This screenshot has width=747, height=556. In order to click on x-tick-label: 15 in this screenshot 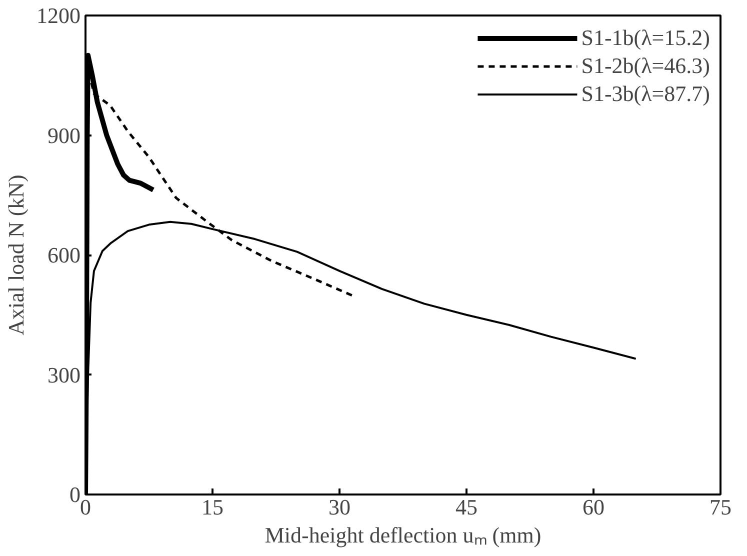, I will do `click(213, 507)`.